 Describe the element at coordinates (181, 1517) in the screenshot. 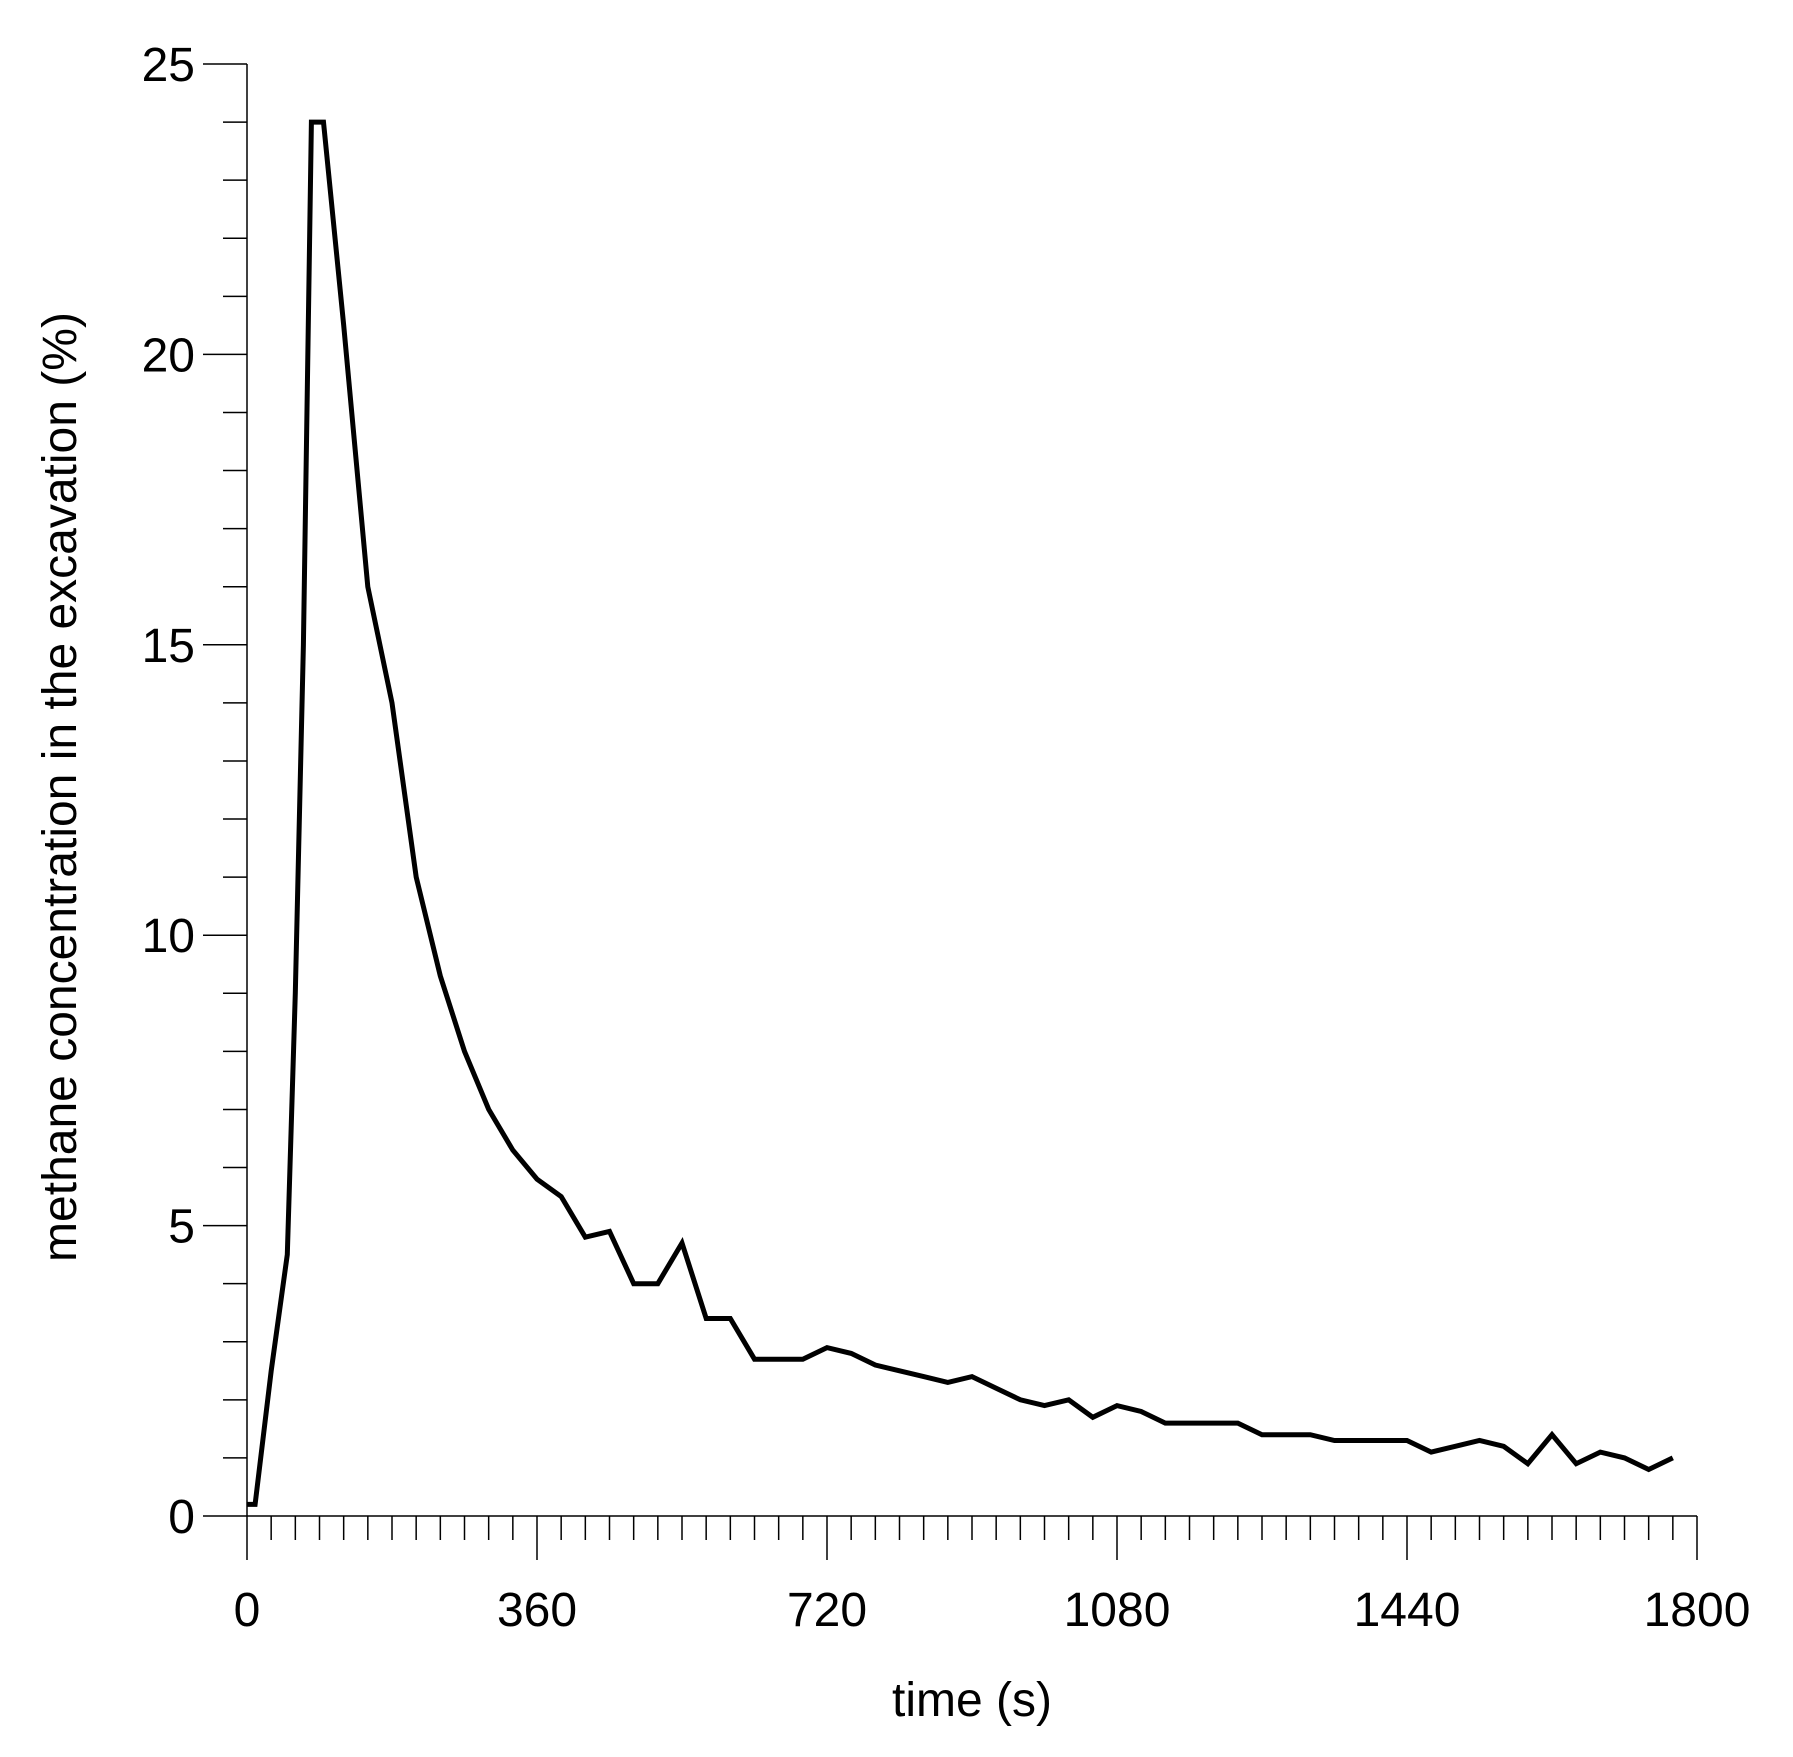

I see `y-tick-label: 0` at that location.